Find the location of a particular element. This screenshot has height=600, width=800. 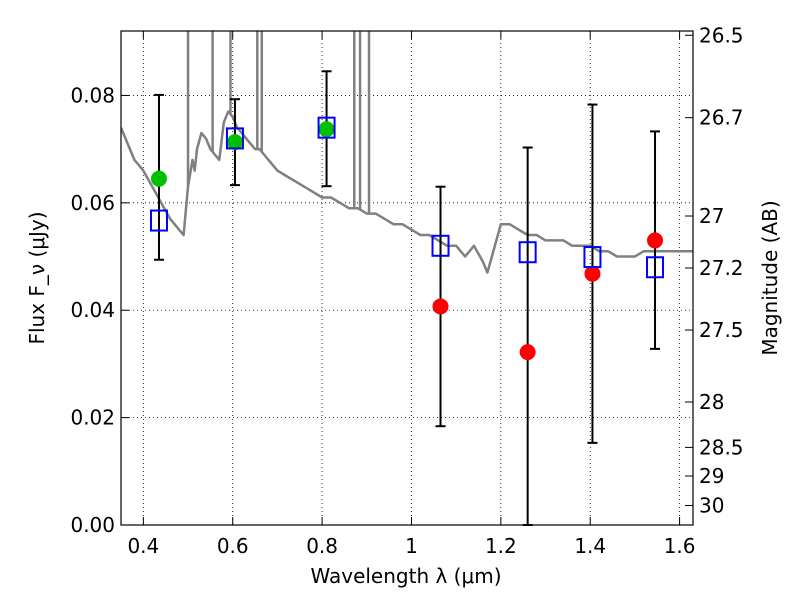

x-tick-label: 1.6 is located at coordinates (680, 546).